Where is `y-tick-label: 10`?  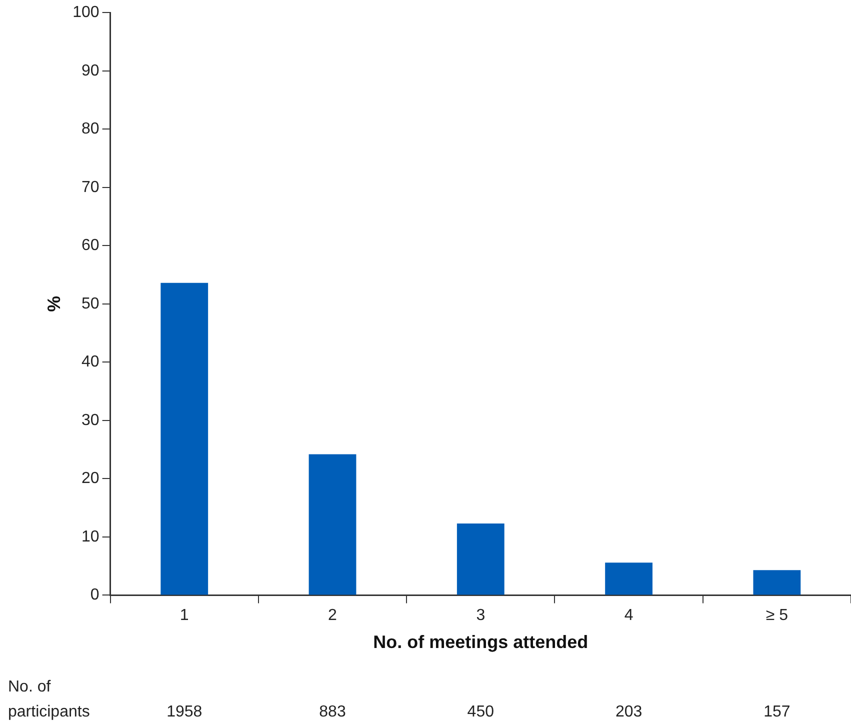 y-tick-label: 10 is located at coordinates (91, 537).